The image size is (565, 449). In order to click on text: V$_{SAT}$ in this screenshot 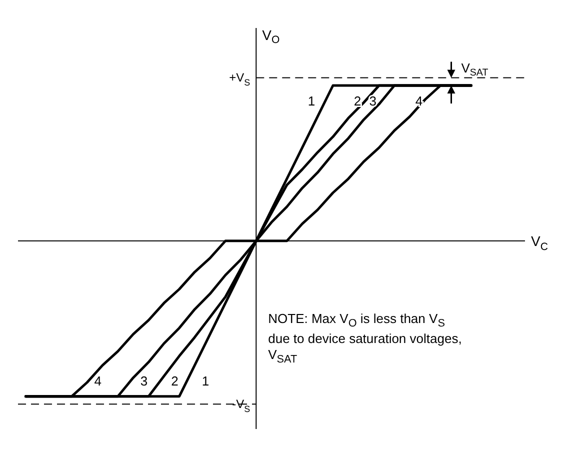, I will do `click(474, 69)`.